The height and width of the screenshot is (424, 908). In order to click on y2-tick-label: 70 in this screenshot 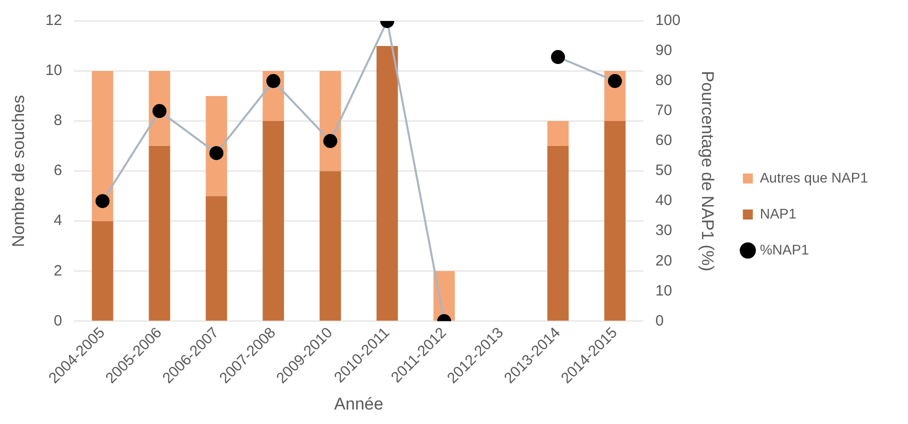, I will do `click(663, 111)`.